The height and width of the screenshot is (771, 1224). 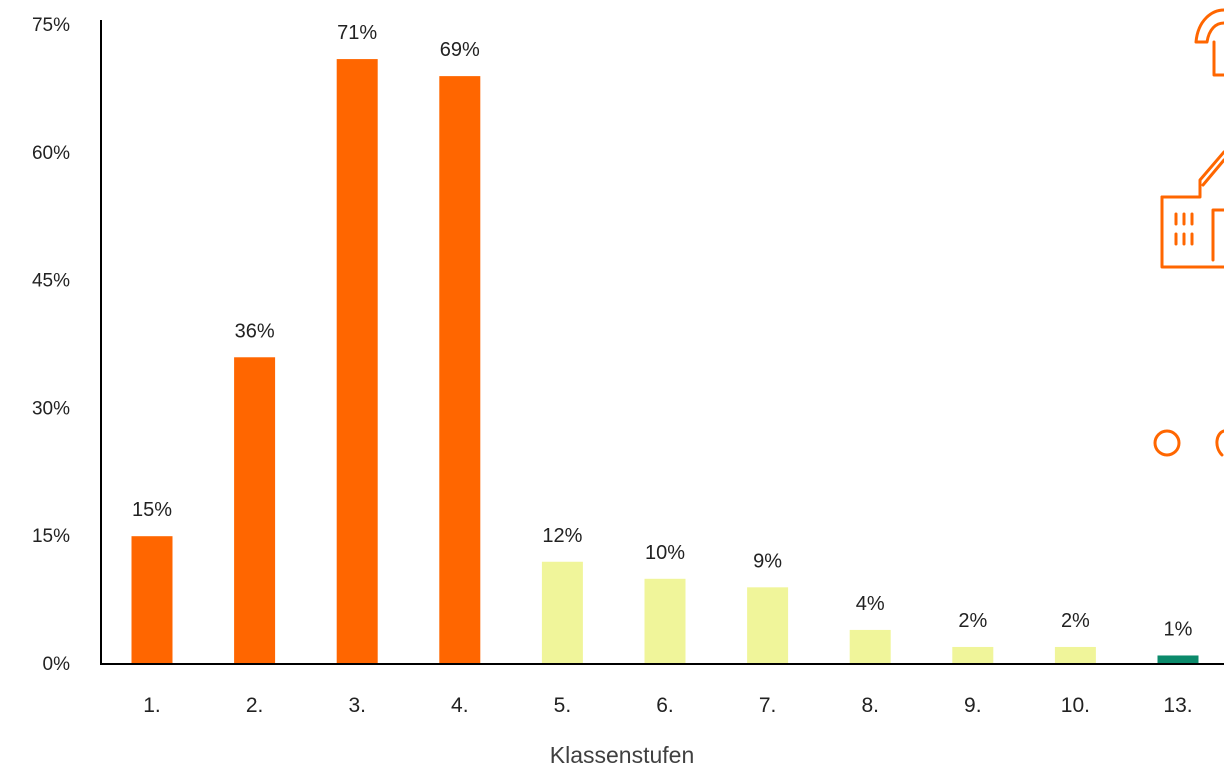 What do you see at coordinates (57, 664) in the screenshot?
I see `y-tick-label: 0%` at bounding box center [57, 664].